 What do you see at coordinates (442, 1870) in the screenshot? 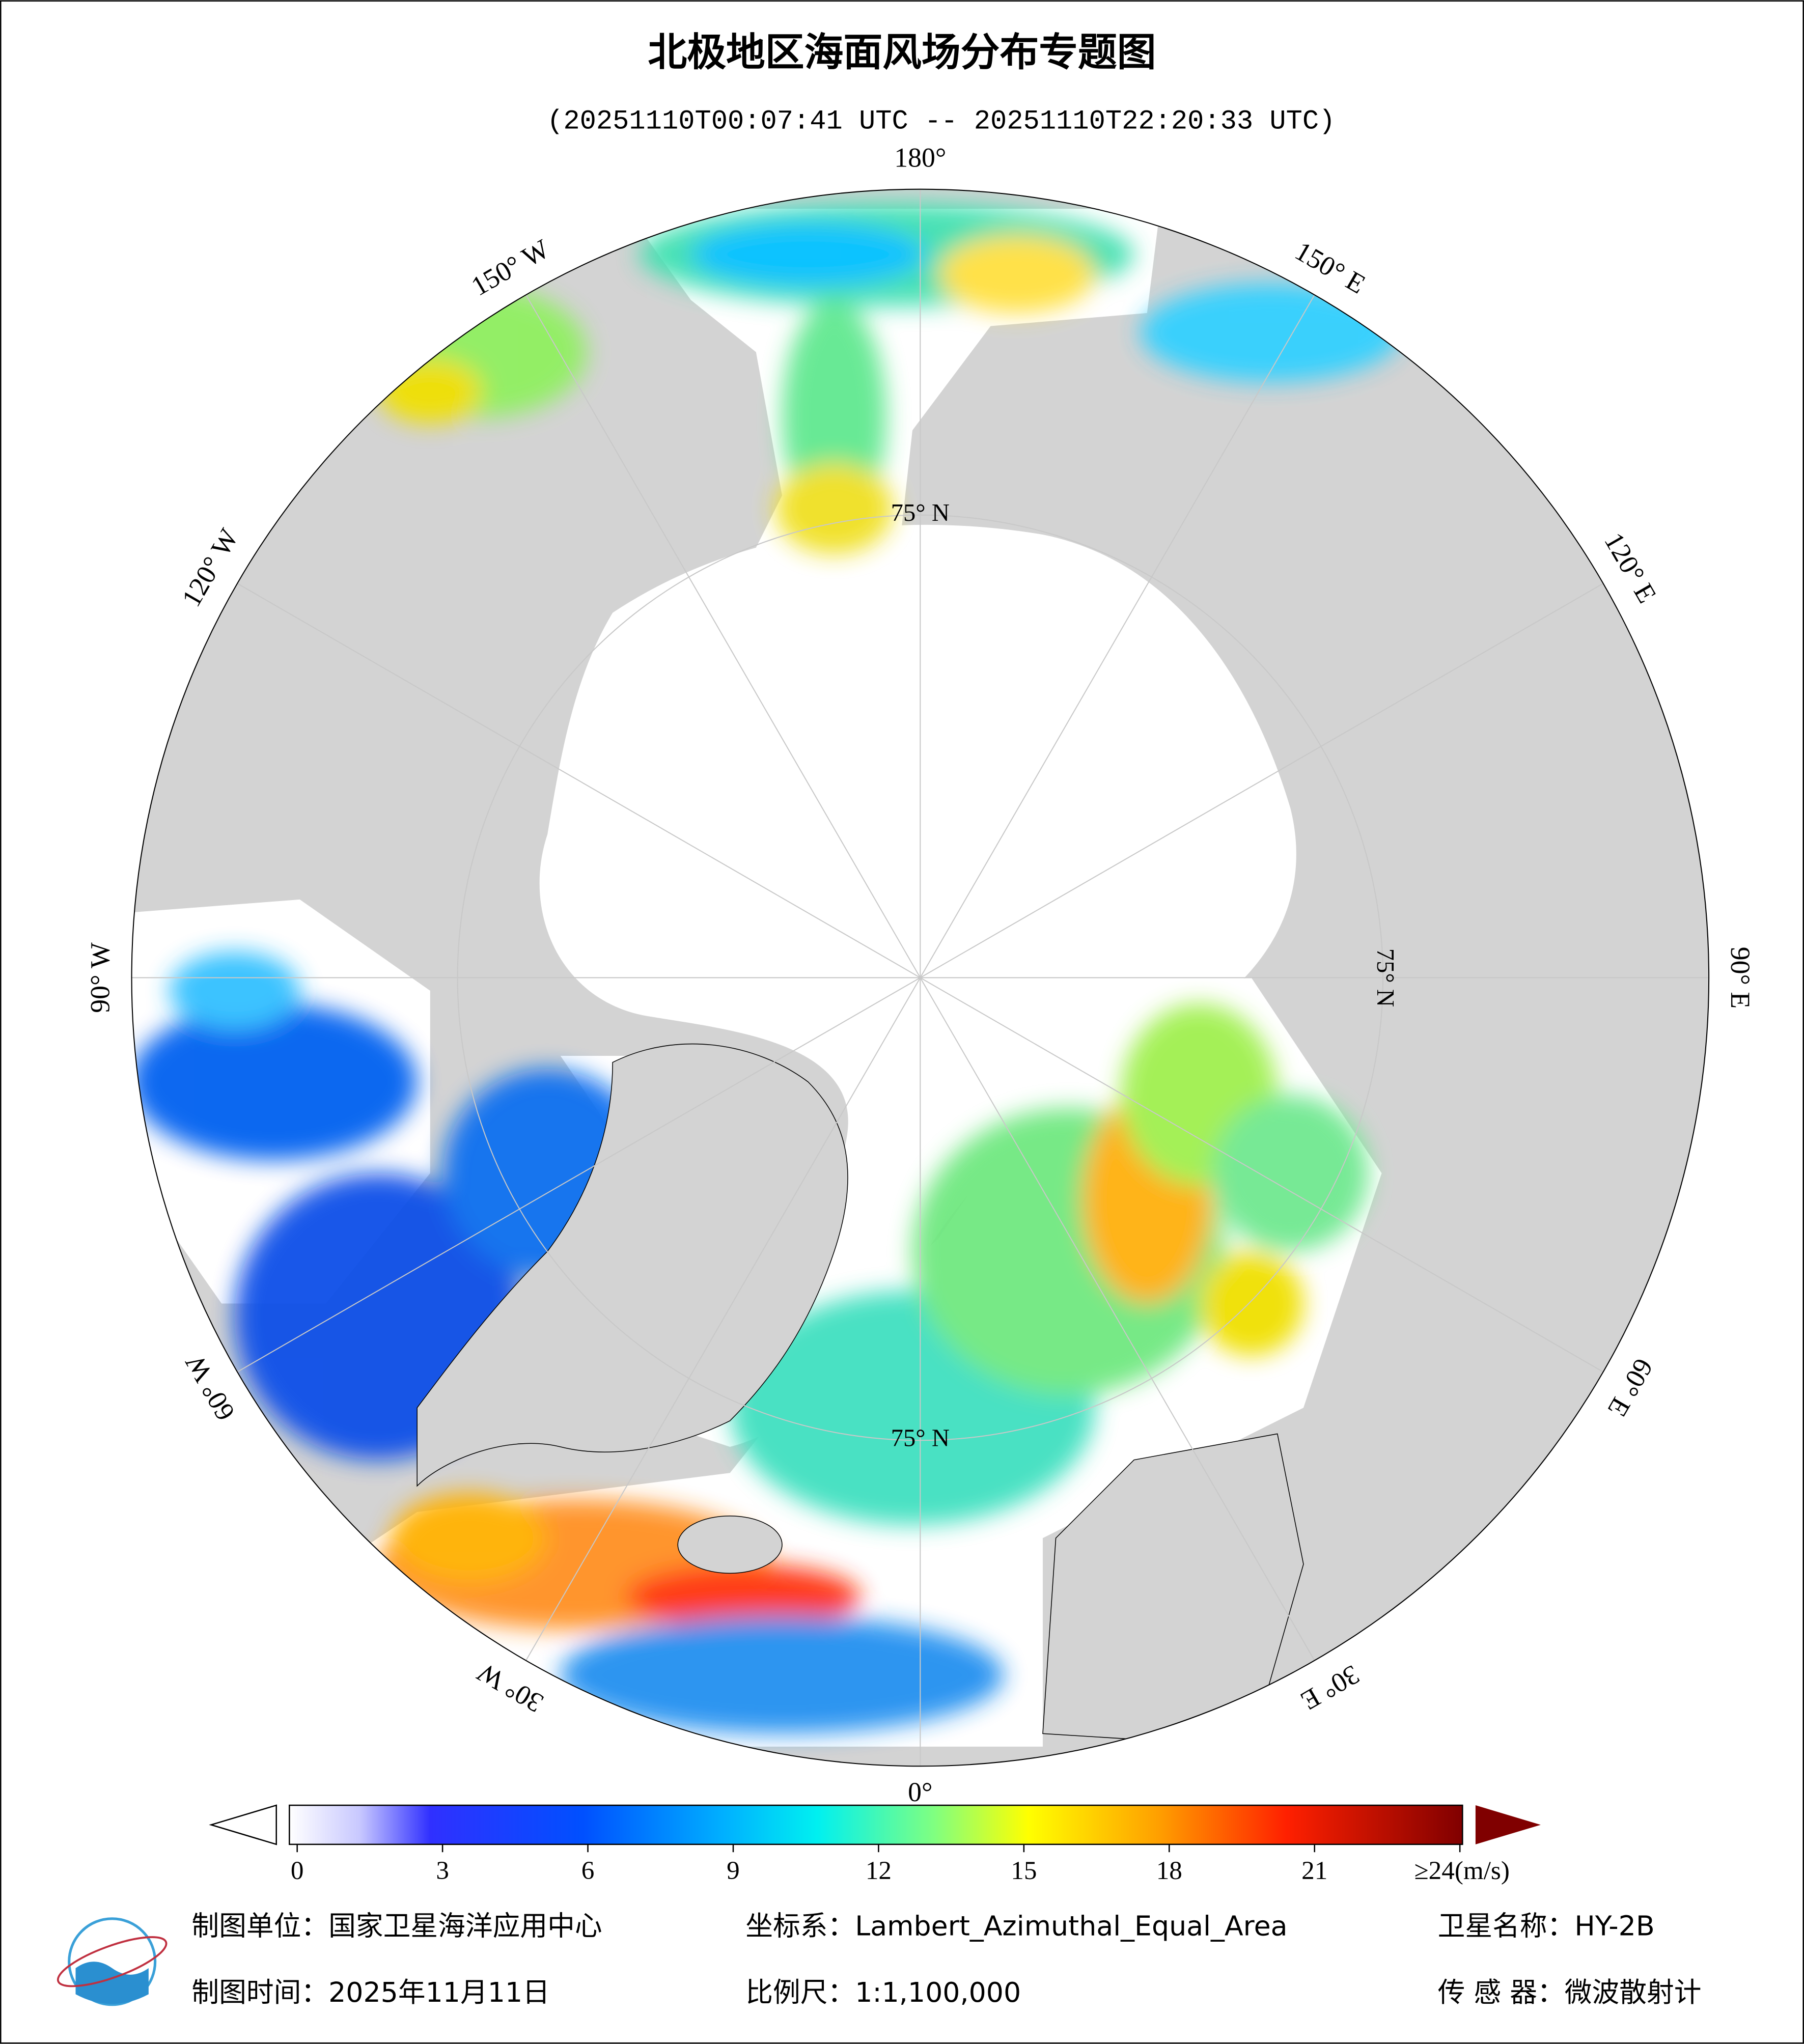
I see `colorbar-tick-label: 3` at bounding box center [442, 1870].